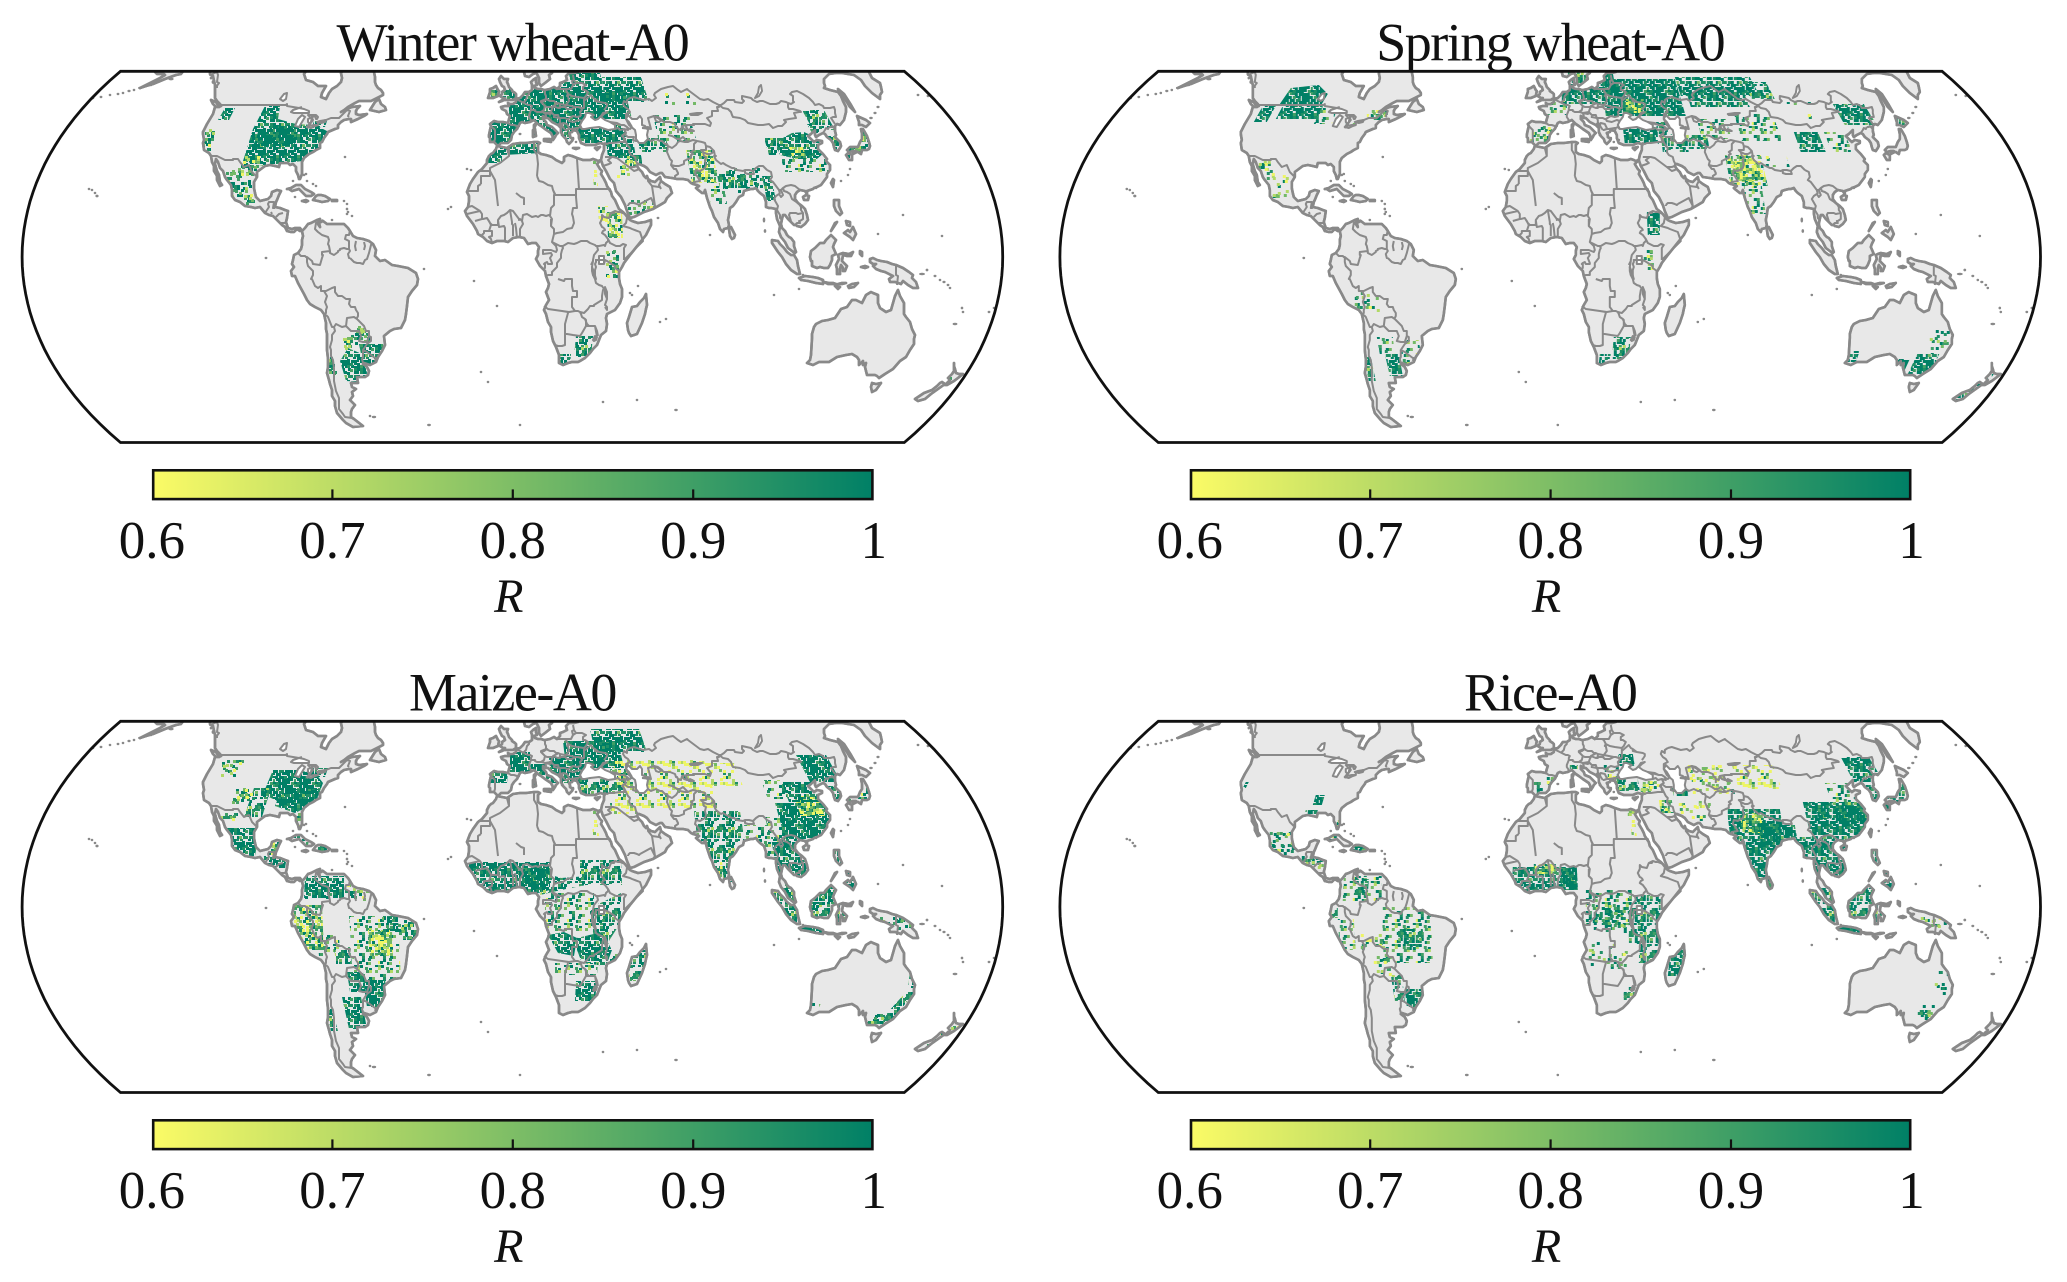  What do you see at coordinates (512, 692) in the screenshot?
I see `svg-text: Maize-A0` at bounding box center [512, 692].